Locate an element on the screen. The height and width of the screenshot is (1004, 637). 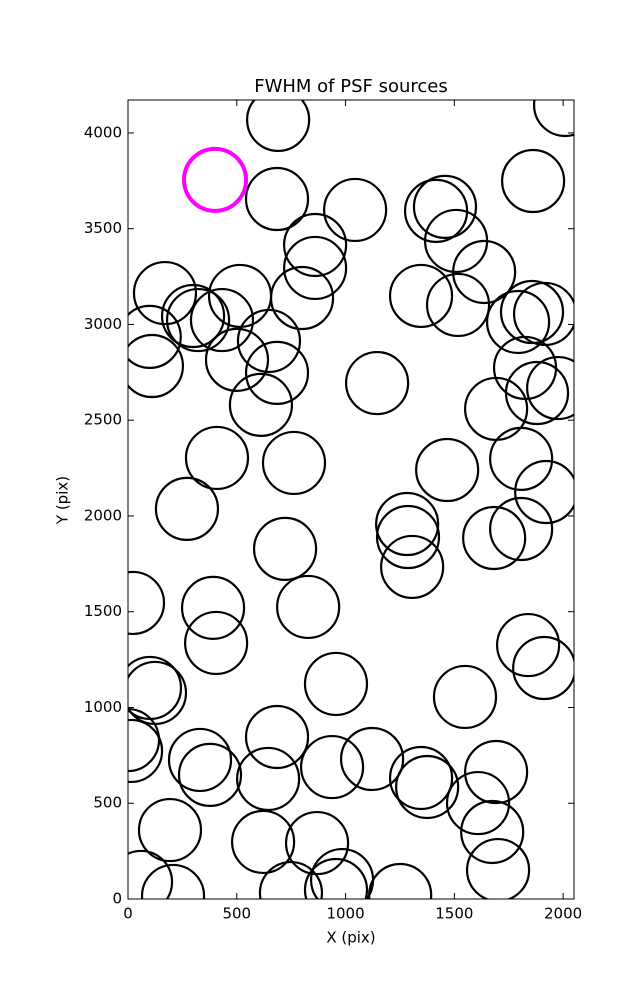
y-axis-label: Y (pix) is located at coordinates (63, 500).